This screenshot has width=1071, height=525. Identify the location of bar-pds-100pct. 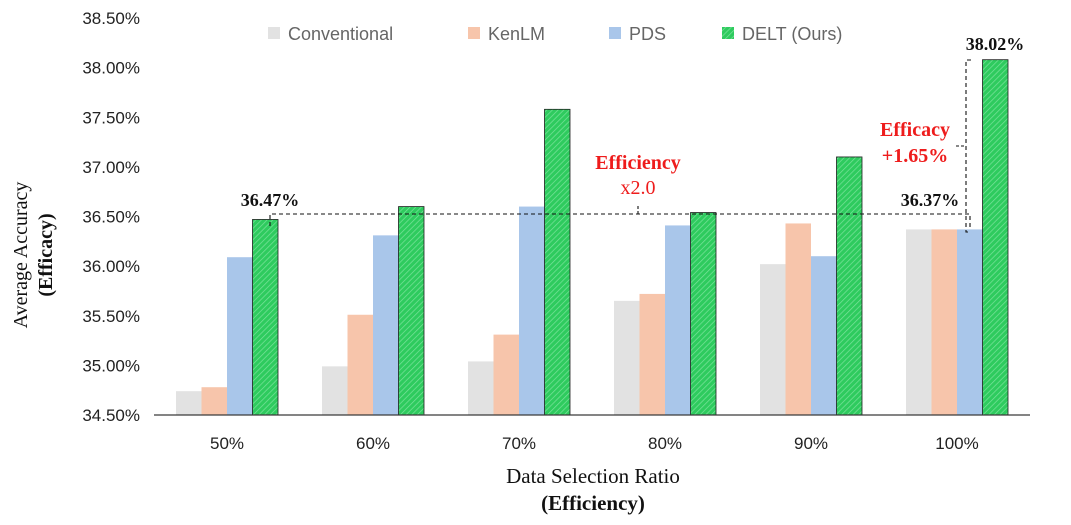
(970, 322).